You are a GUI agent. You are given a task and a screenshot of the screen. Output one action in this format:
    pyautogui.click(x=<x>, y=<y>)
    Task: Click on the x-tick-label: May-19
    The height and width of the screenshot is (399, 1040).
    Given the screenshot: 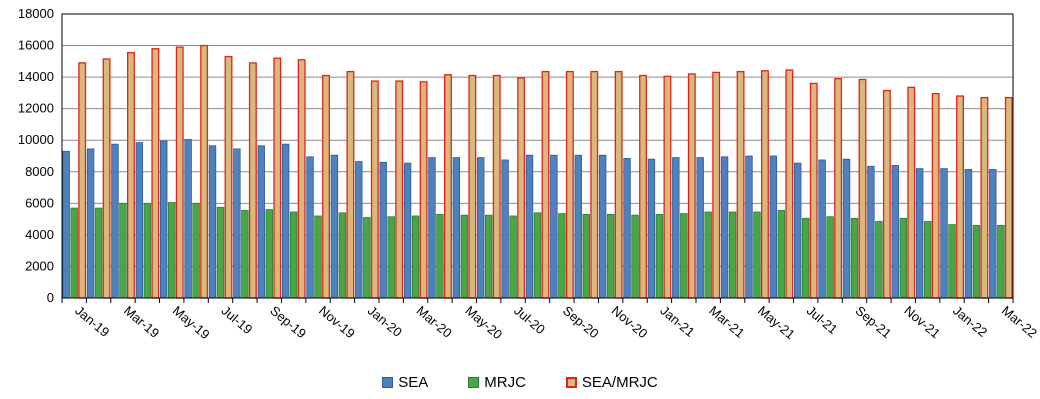 What is the action you would take?
    pyautogui.click(x=191, y=322)
    